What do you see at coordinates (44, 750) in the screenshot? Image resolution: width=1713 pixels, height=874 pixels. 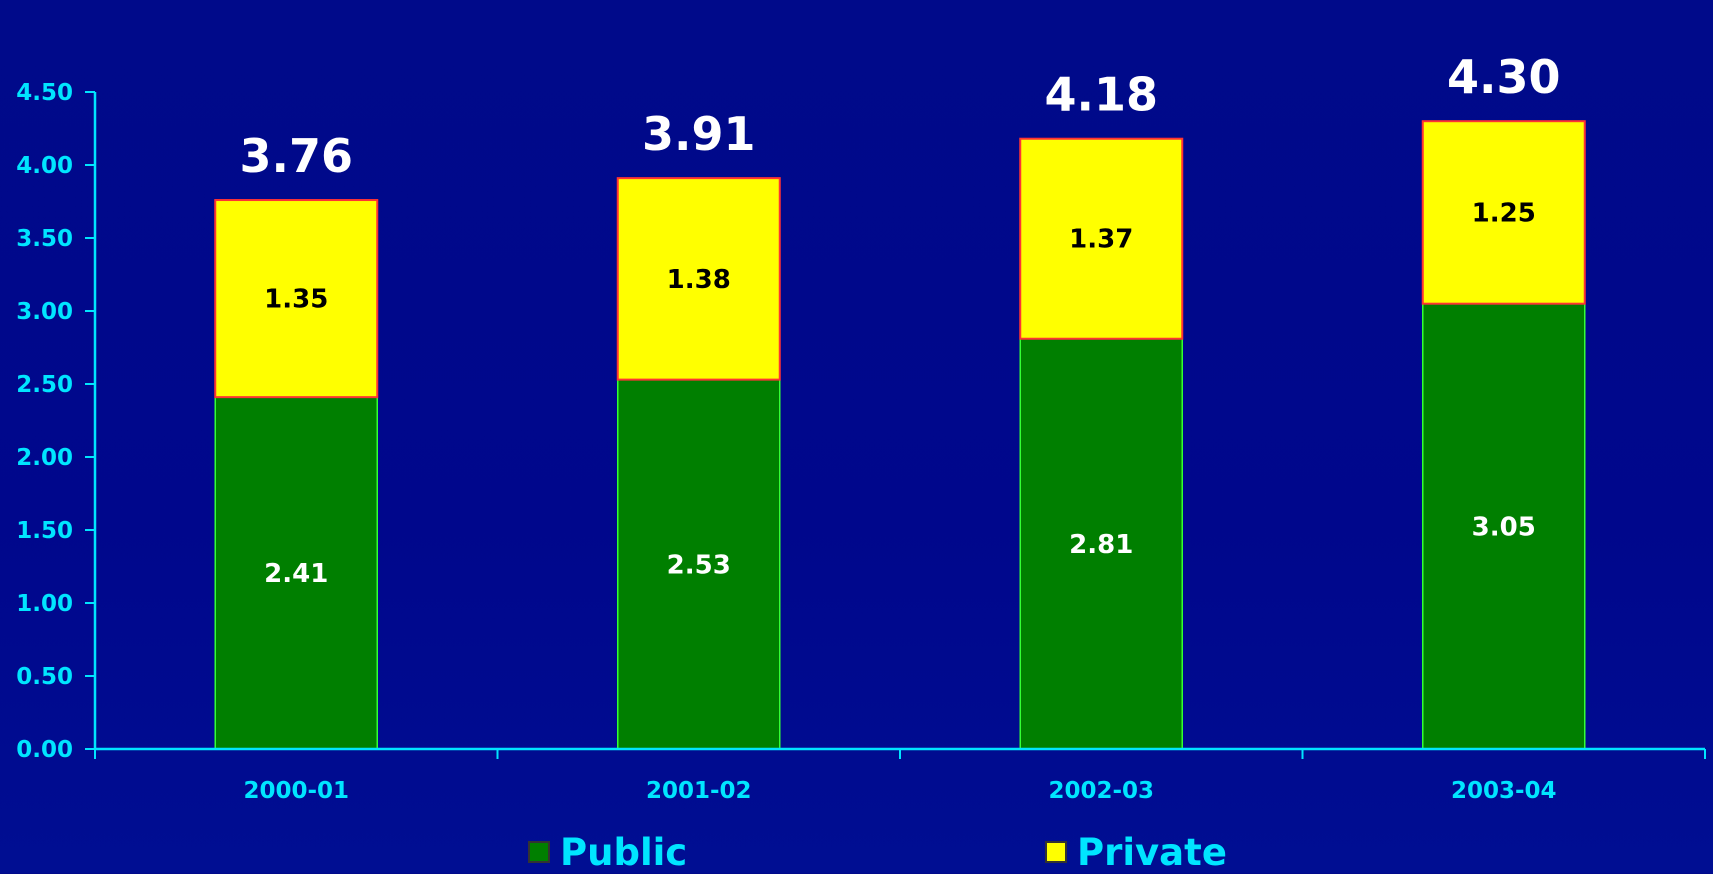 I see `y-tick-label: 0.00` at bounding box center [44, 750].